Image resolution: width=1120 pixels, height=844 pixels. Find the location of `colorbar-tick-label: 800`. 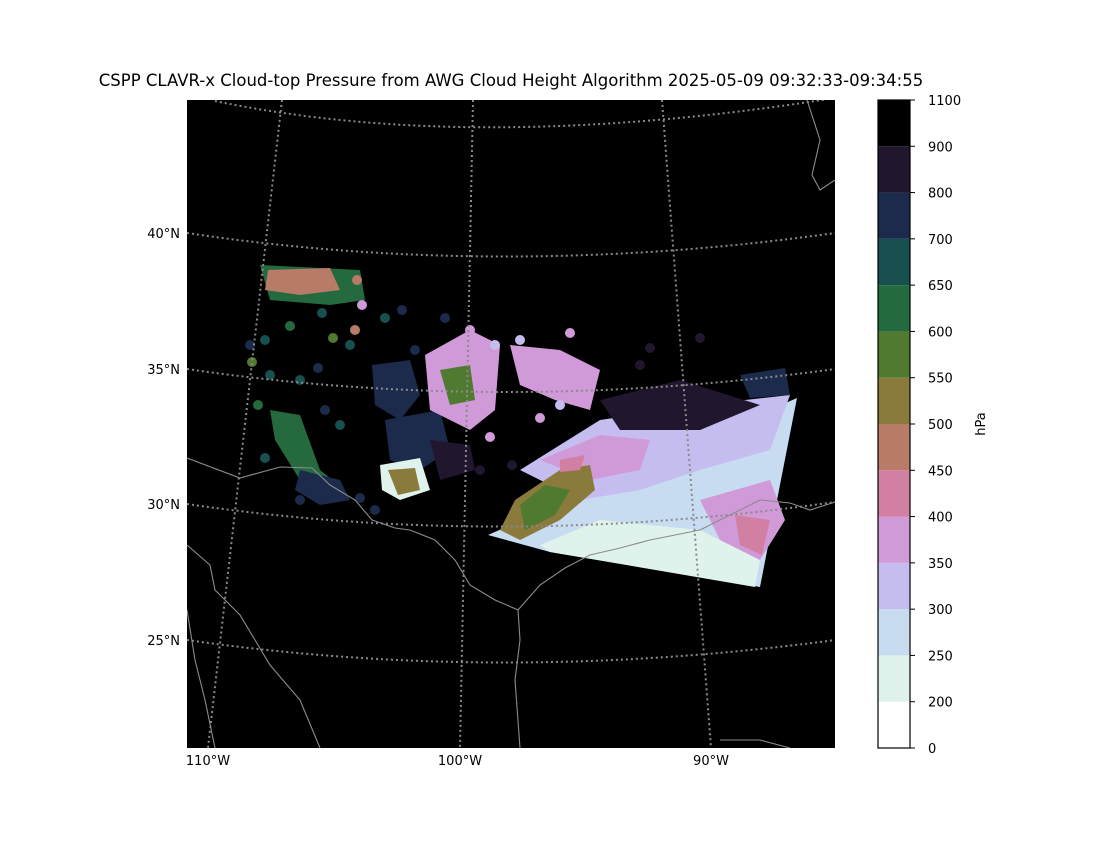

colorbar-tick-label: 800 is located at coordinates (940, 194).